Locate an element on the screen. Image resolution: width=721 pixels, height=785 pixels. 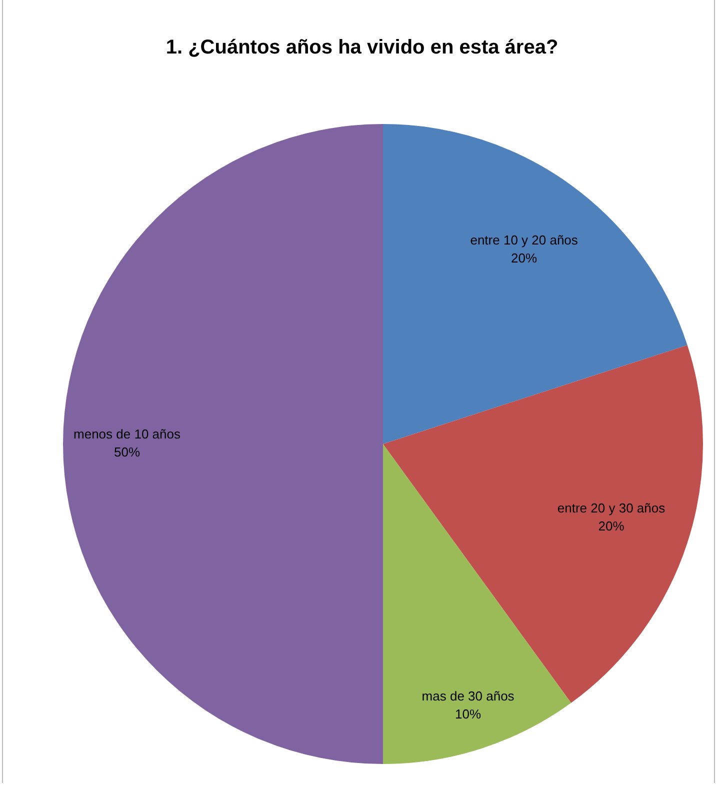
slice-label: entre 20 y 30 años is located at coordinates (611, 508).